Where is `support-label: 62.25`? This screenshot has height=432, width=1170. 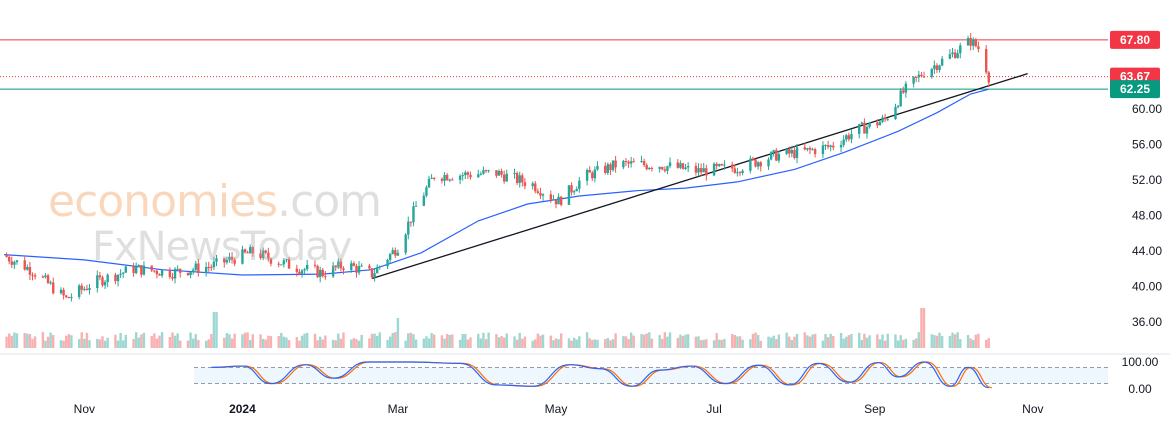
support-label: 62.25 is located at coordinates (1135, 89).